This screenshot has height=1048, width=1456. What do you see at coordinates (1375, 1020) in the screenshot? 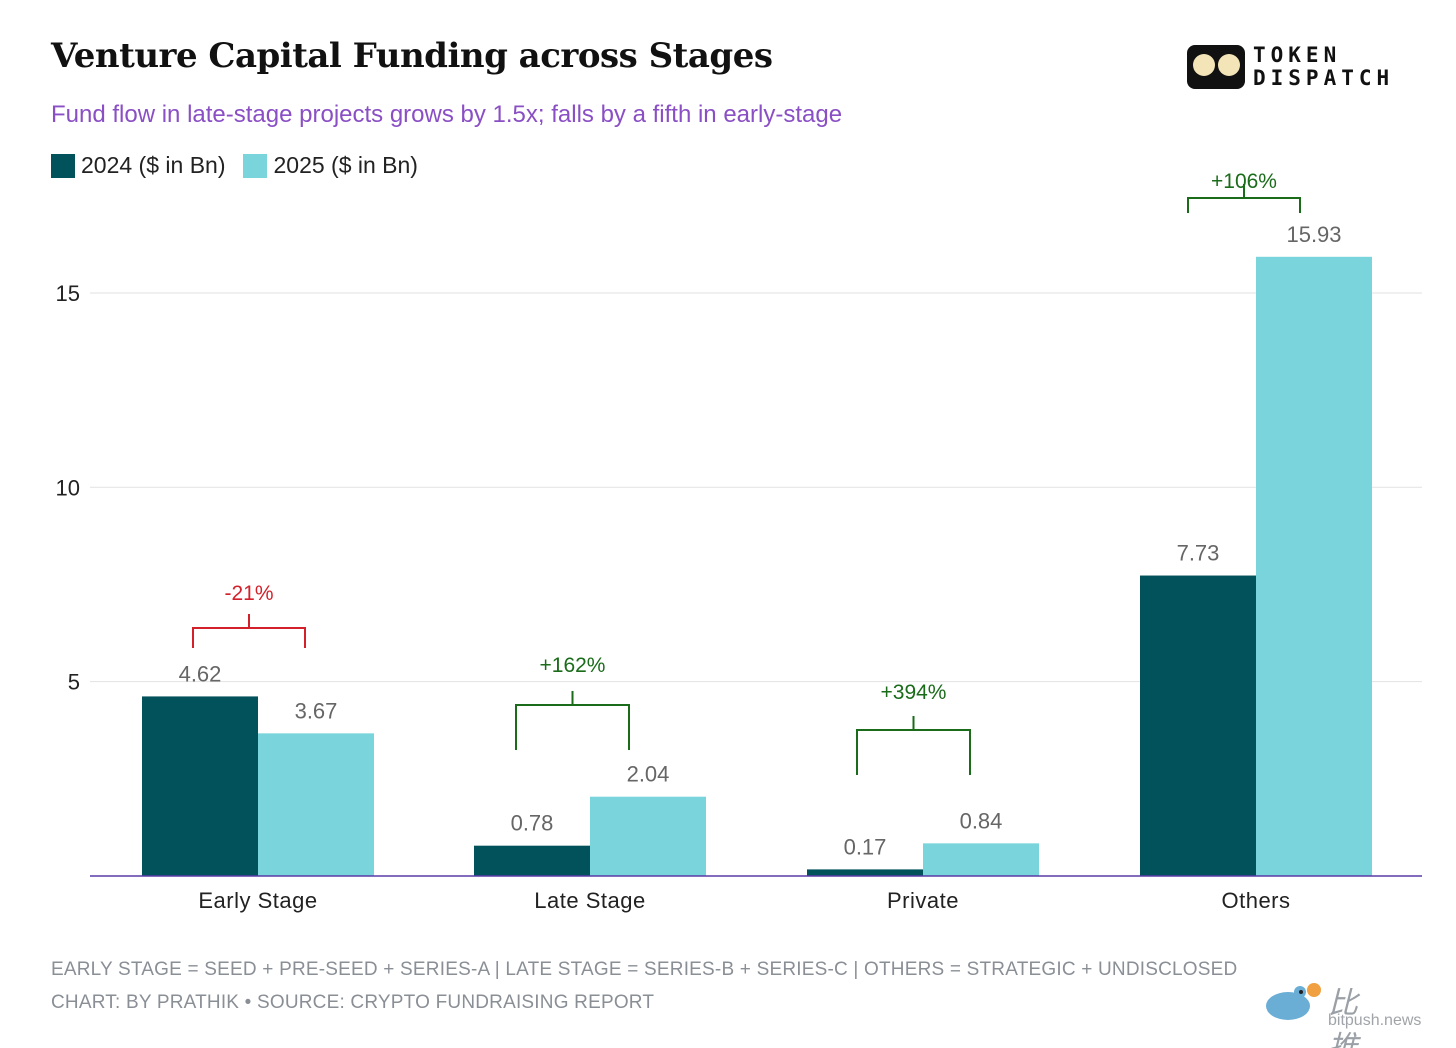
I see `watermark-en: bitpush.news` at bounding box center [1375, 1020].